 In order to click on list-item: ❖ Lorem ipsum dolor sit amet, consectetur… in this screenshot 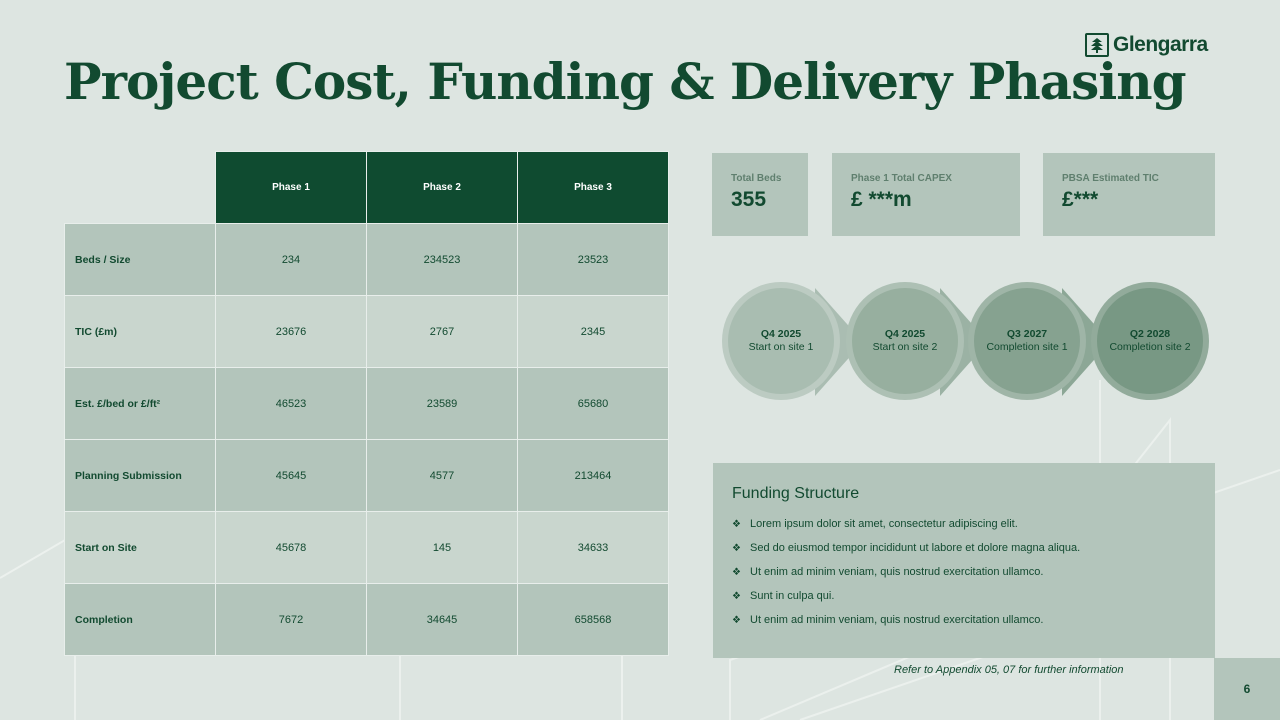, I will do `click(875, 524)`.